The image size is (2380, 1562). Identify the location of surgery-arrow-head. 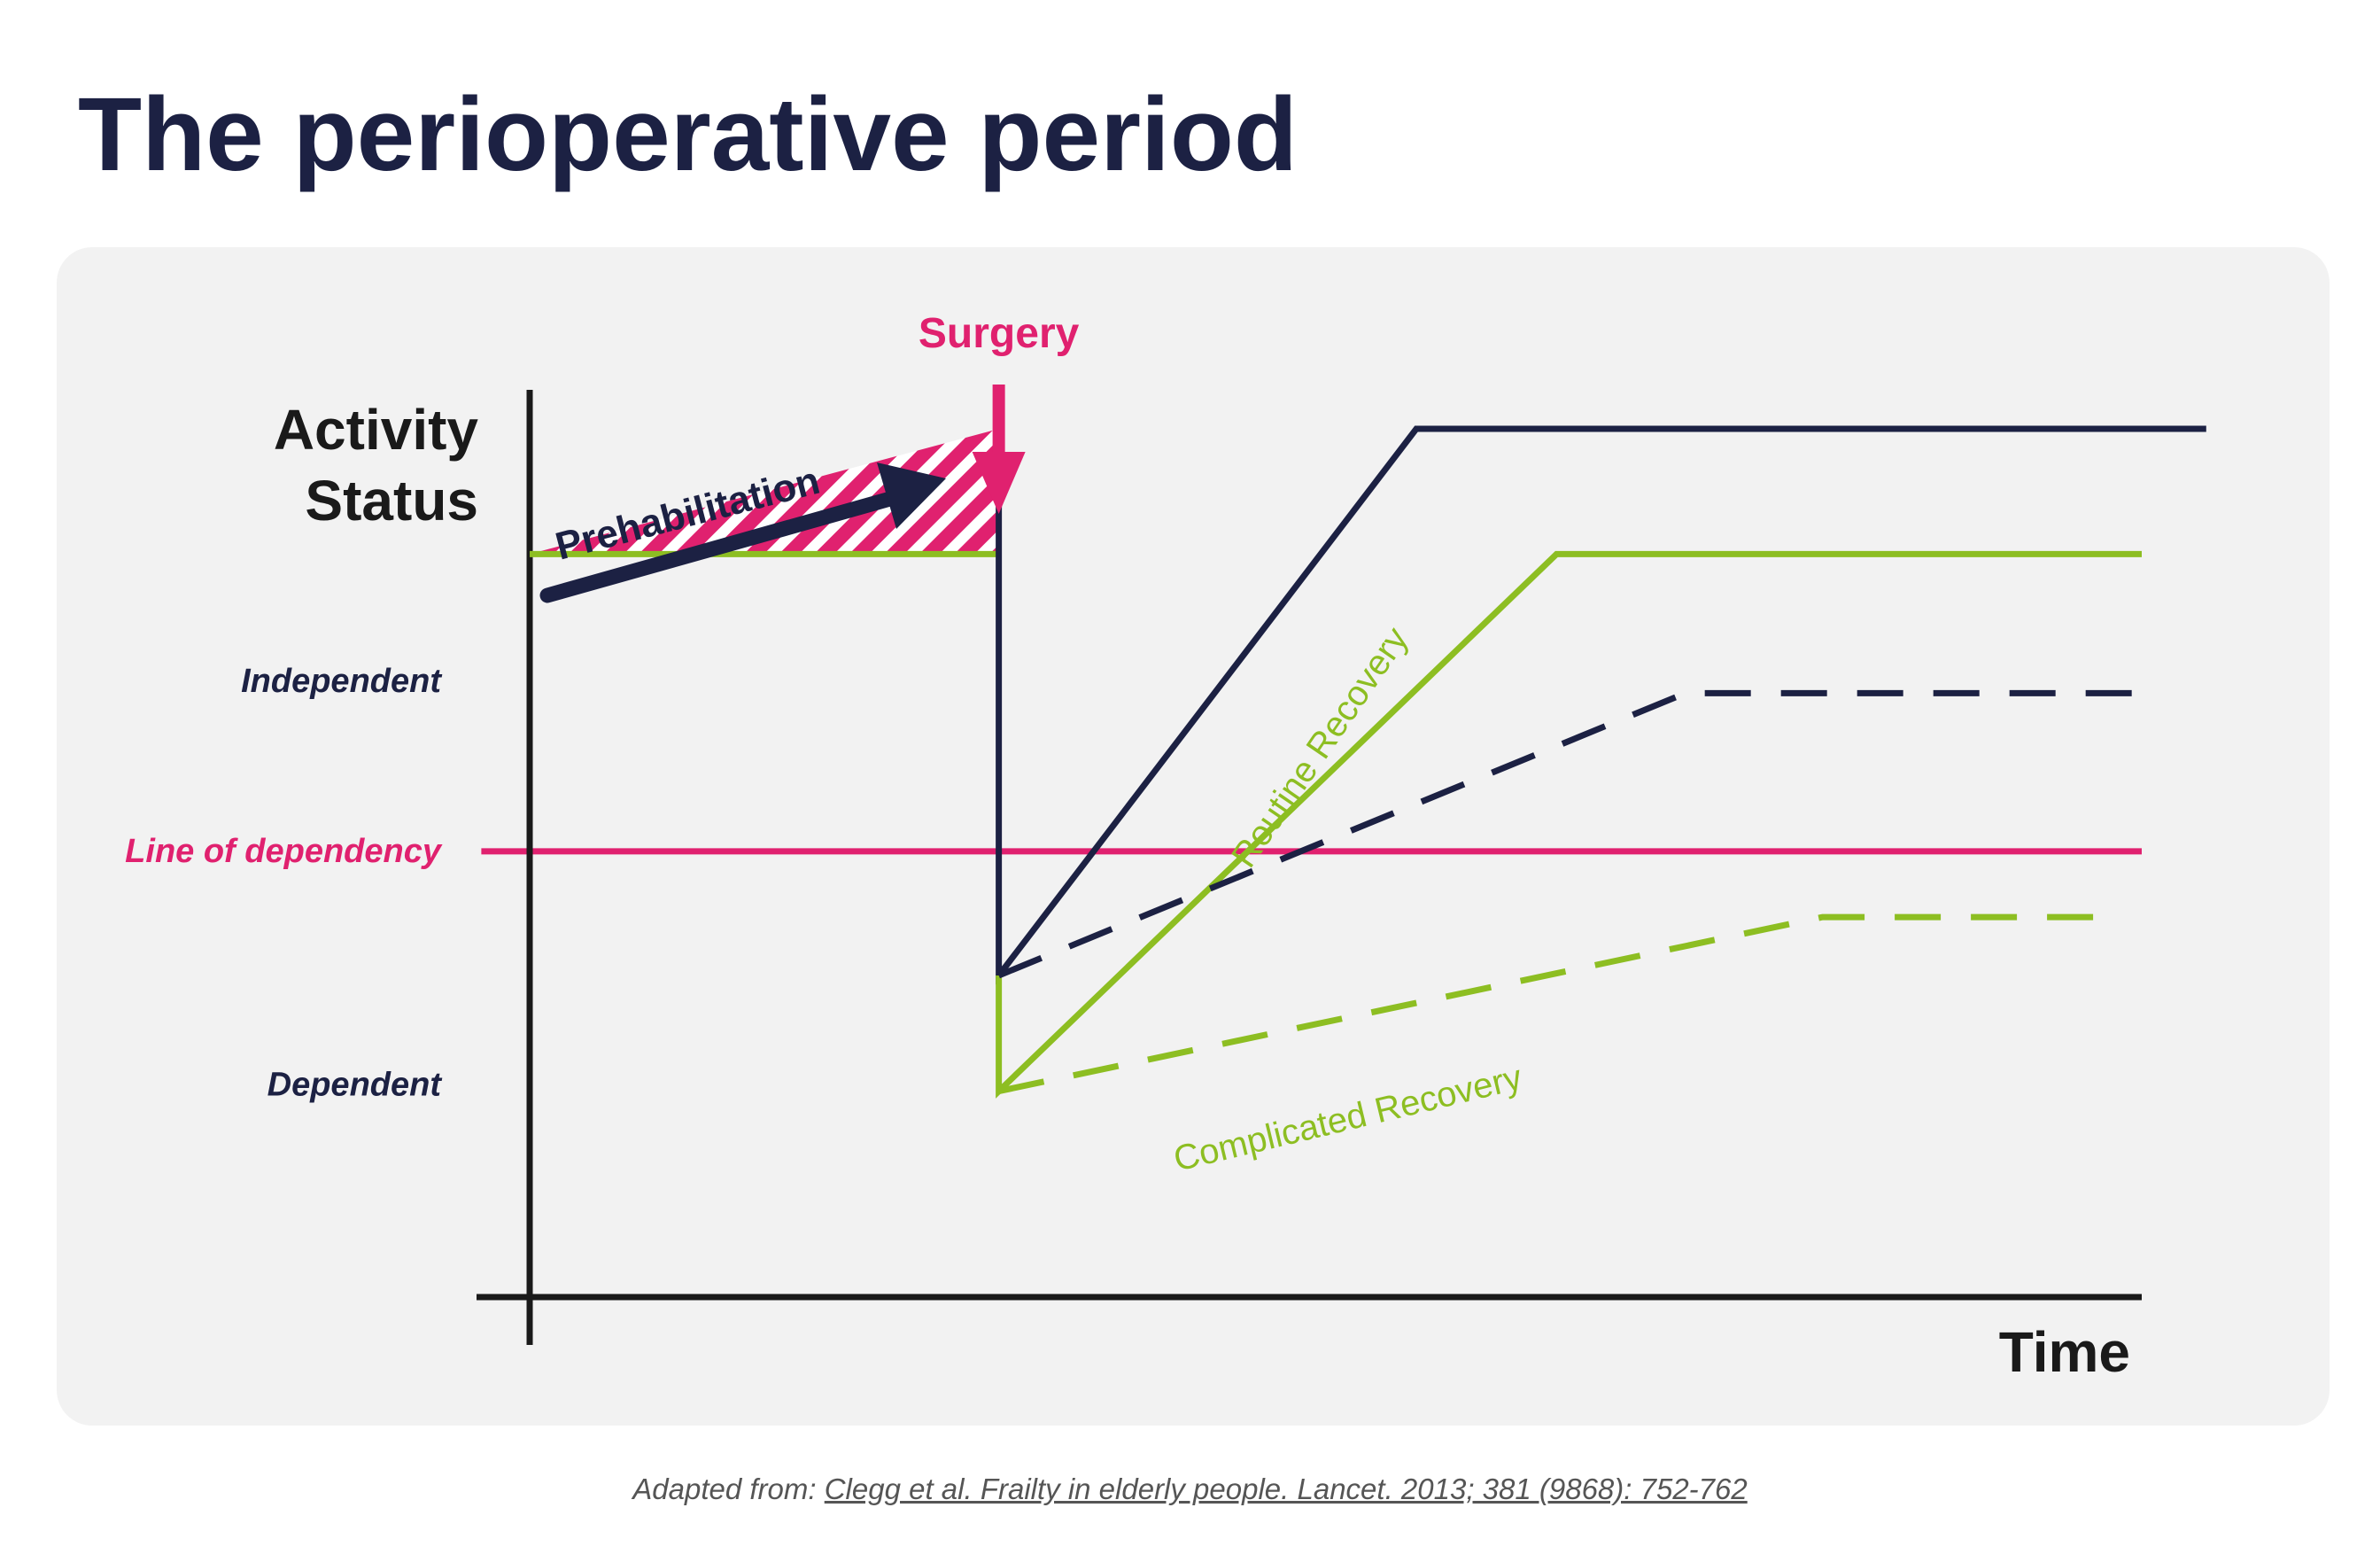
(999, 483).